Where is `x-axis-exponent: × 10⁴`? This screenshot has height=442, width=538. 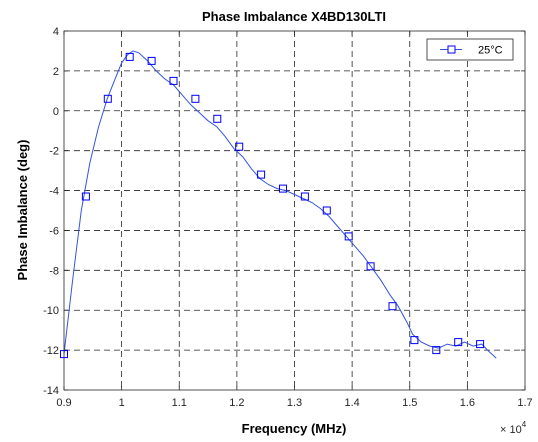
x-axis-exponent: × 10⁴ is located at coordinates (513, 428).